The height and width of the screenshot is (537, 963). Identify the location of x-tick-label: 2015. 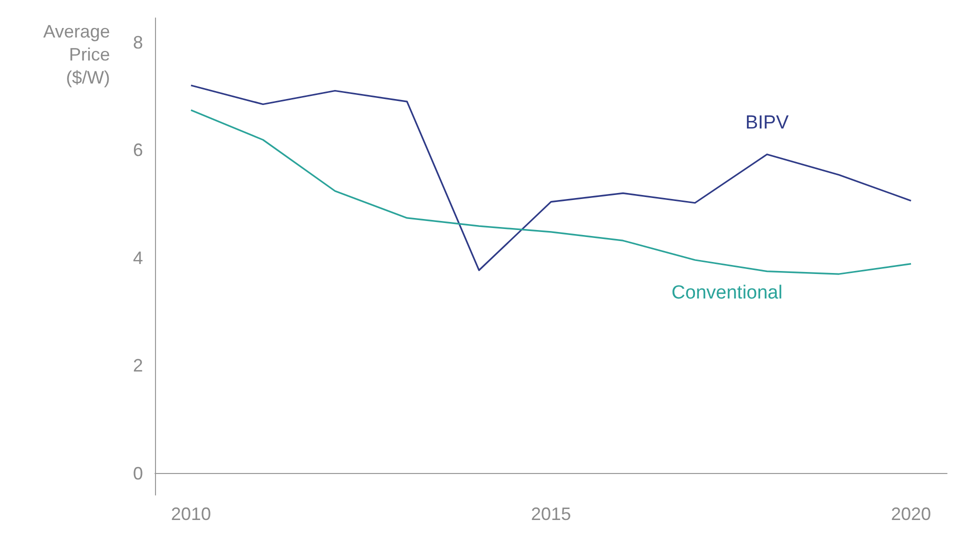
(551, 514).